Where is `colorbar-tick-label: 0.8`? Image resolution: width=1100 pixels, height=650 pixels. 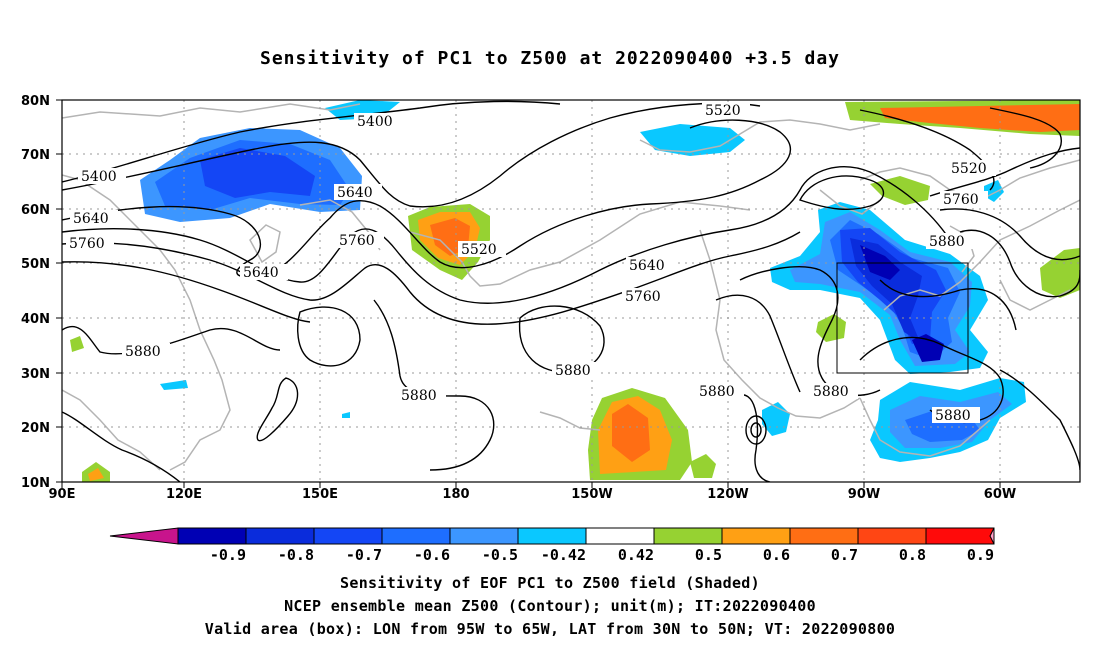
colorbar-tick-label: 0.8 is located at coordinates (912, 555).